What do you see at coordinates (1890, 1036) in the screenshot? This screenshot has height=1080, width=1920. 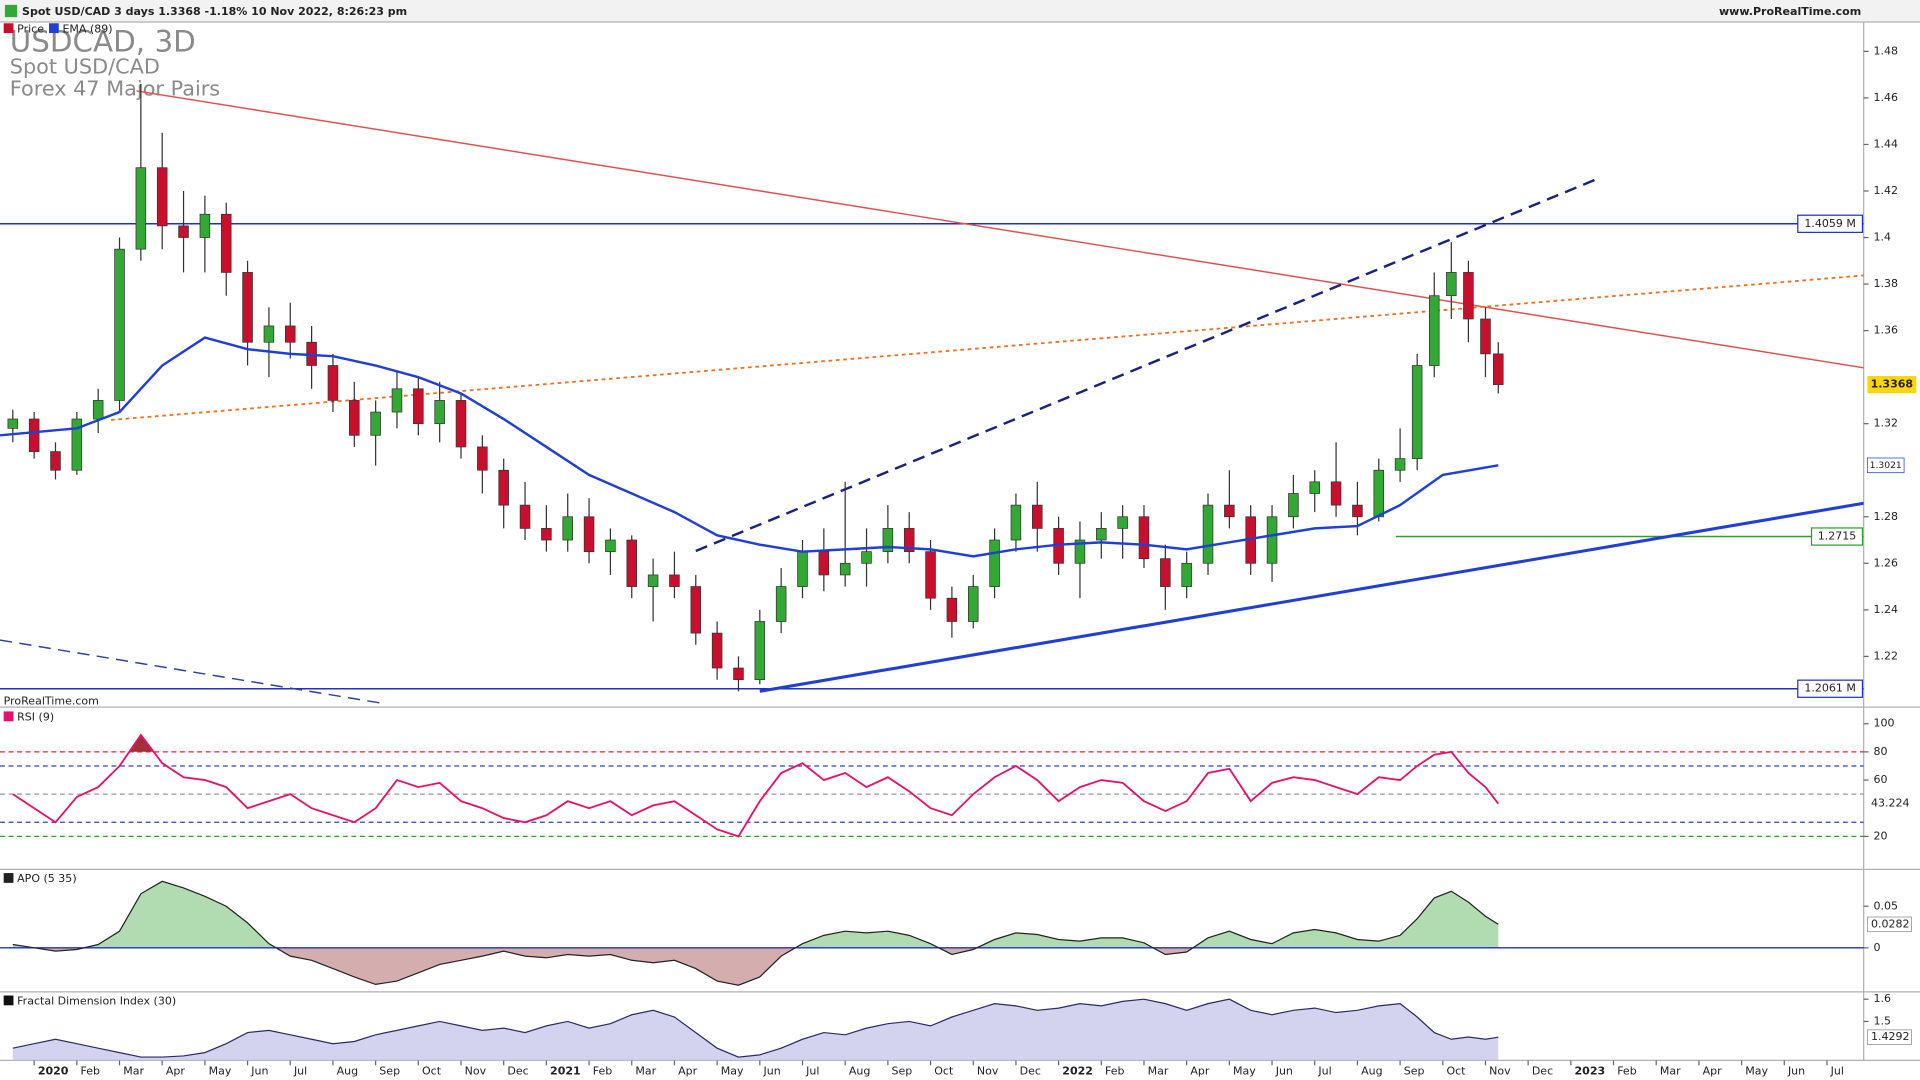 I see `last-value-label: 1.4292` at bounding box center [1890, 1036].